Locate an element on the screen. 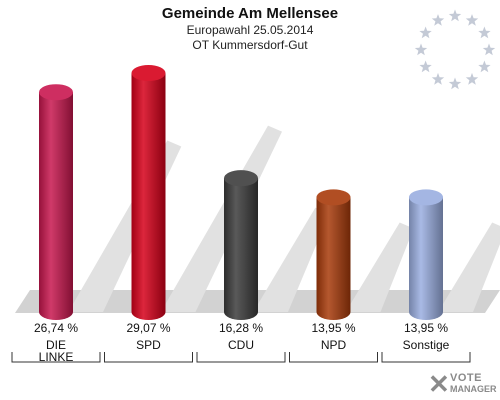 The image size is (500, 400). category-label: DIE LINKE is located at coordinates (56, 351).